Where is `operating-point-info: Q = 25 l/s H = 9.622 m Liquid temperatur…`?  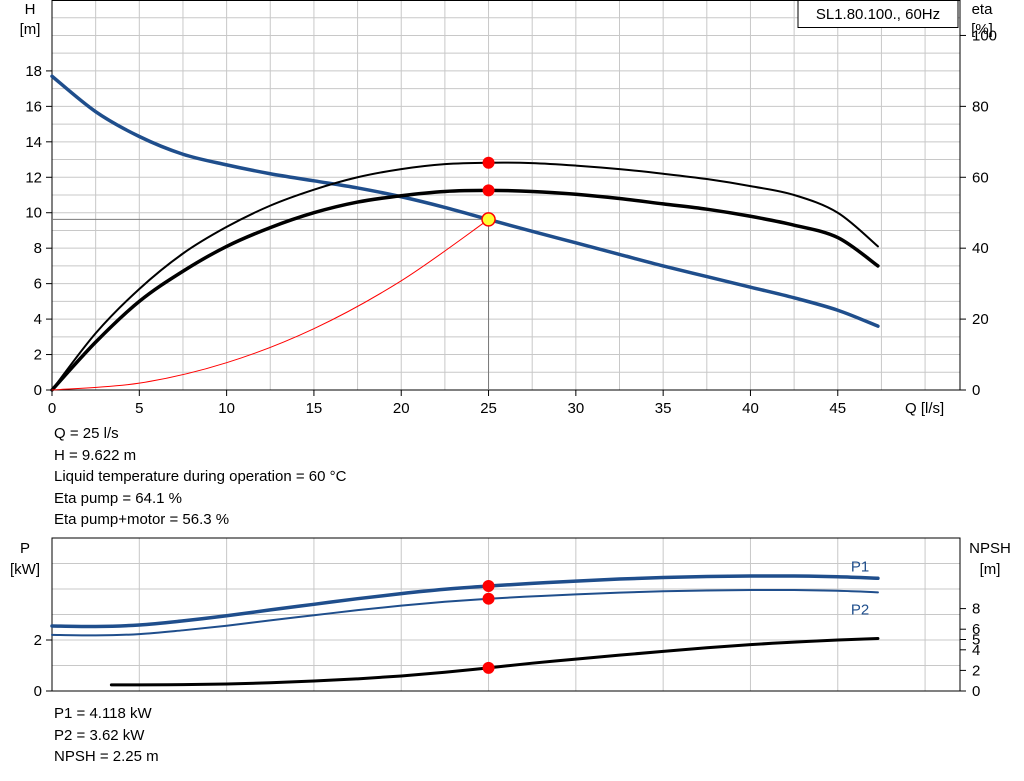
operating-point-info: Q = 25 l/s H = 9.622 m Liquid temperatur… is located at coordinates (200, 477).